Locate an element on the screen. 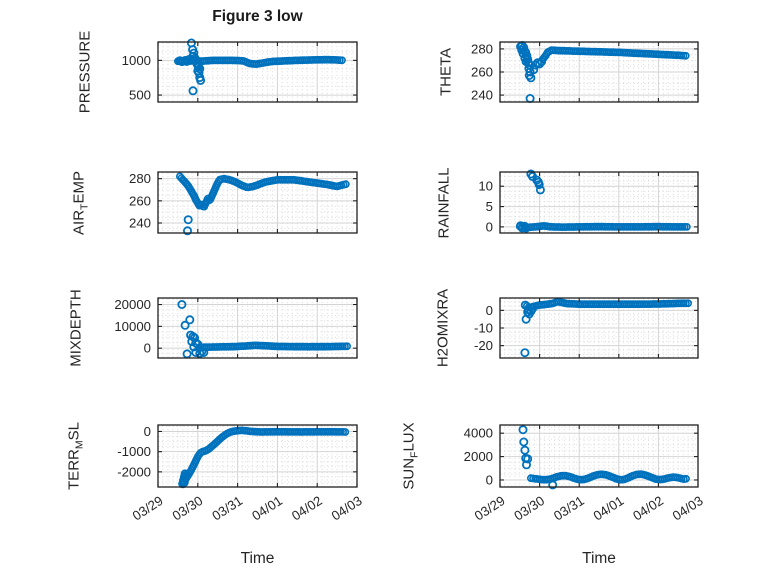 This screenshot has height=583, width=778. svg-text: -10 is located at coordinates (483, 328).